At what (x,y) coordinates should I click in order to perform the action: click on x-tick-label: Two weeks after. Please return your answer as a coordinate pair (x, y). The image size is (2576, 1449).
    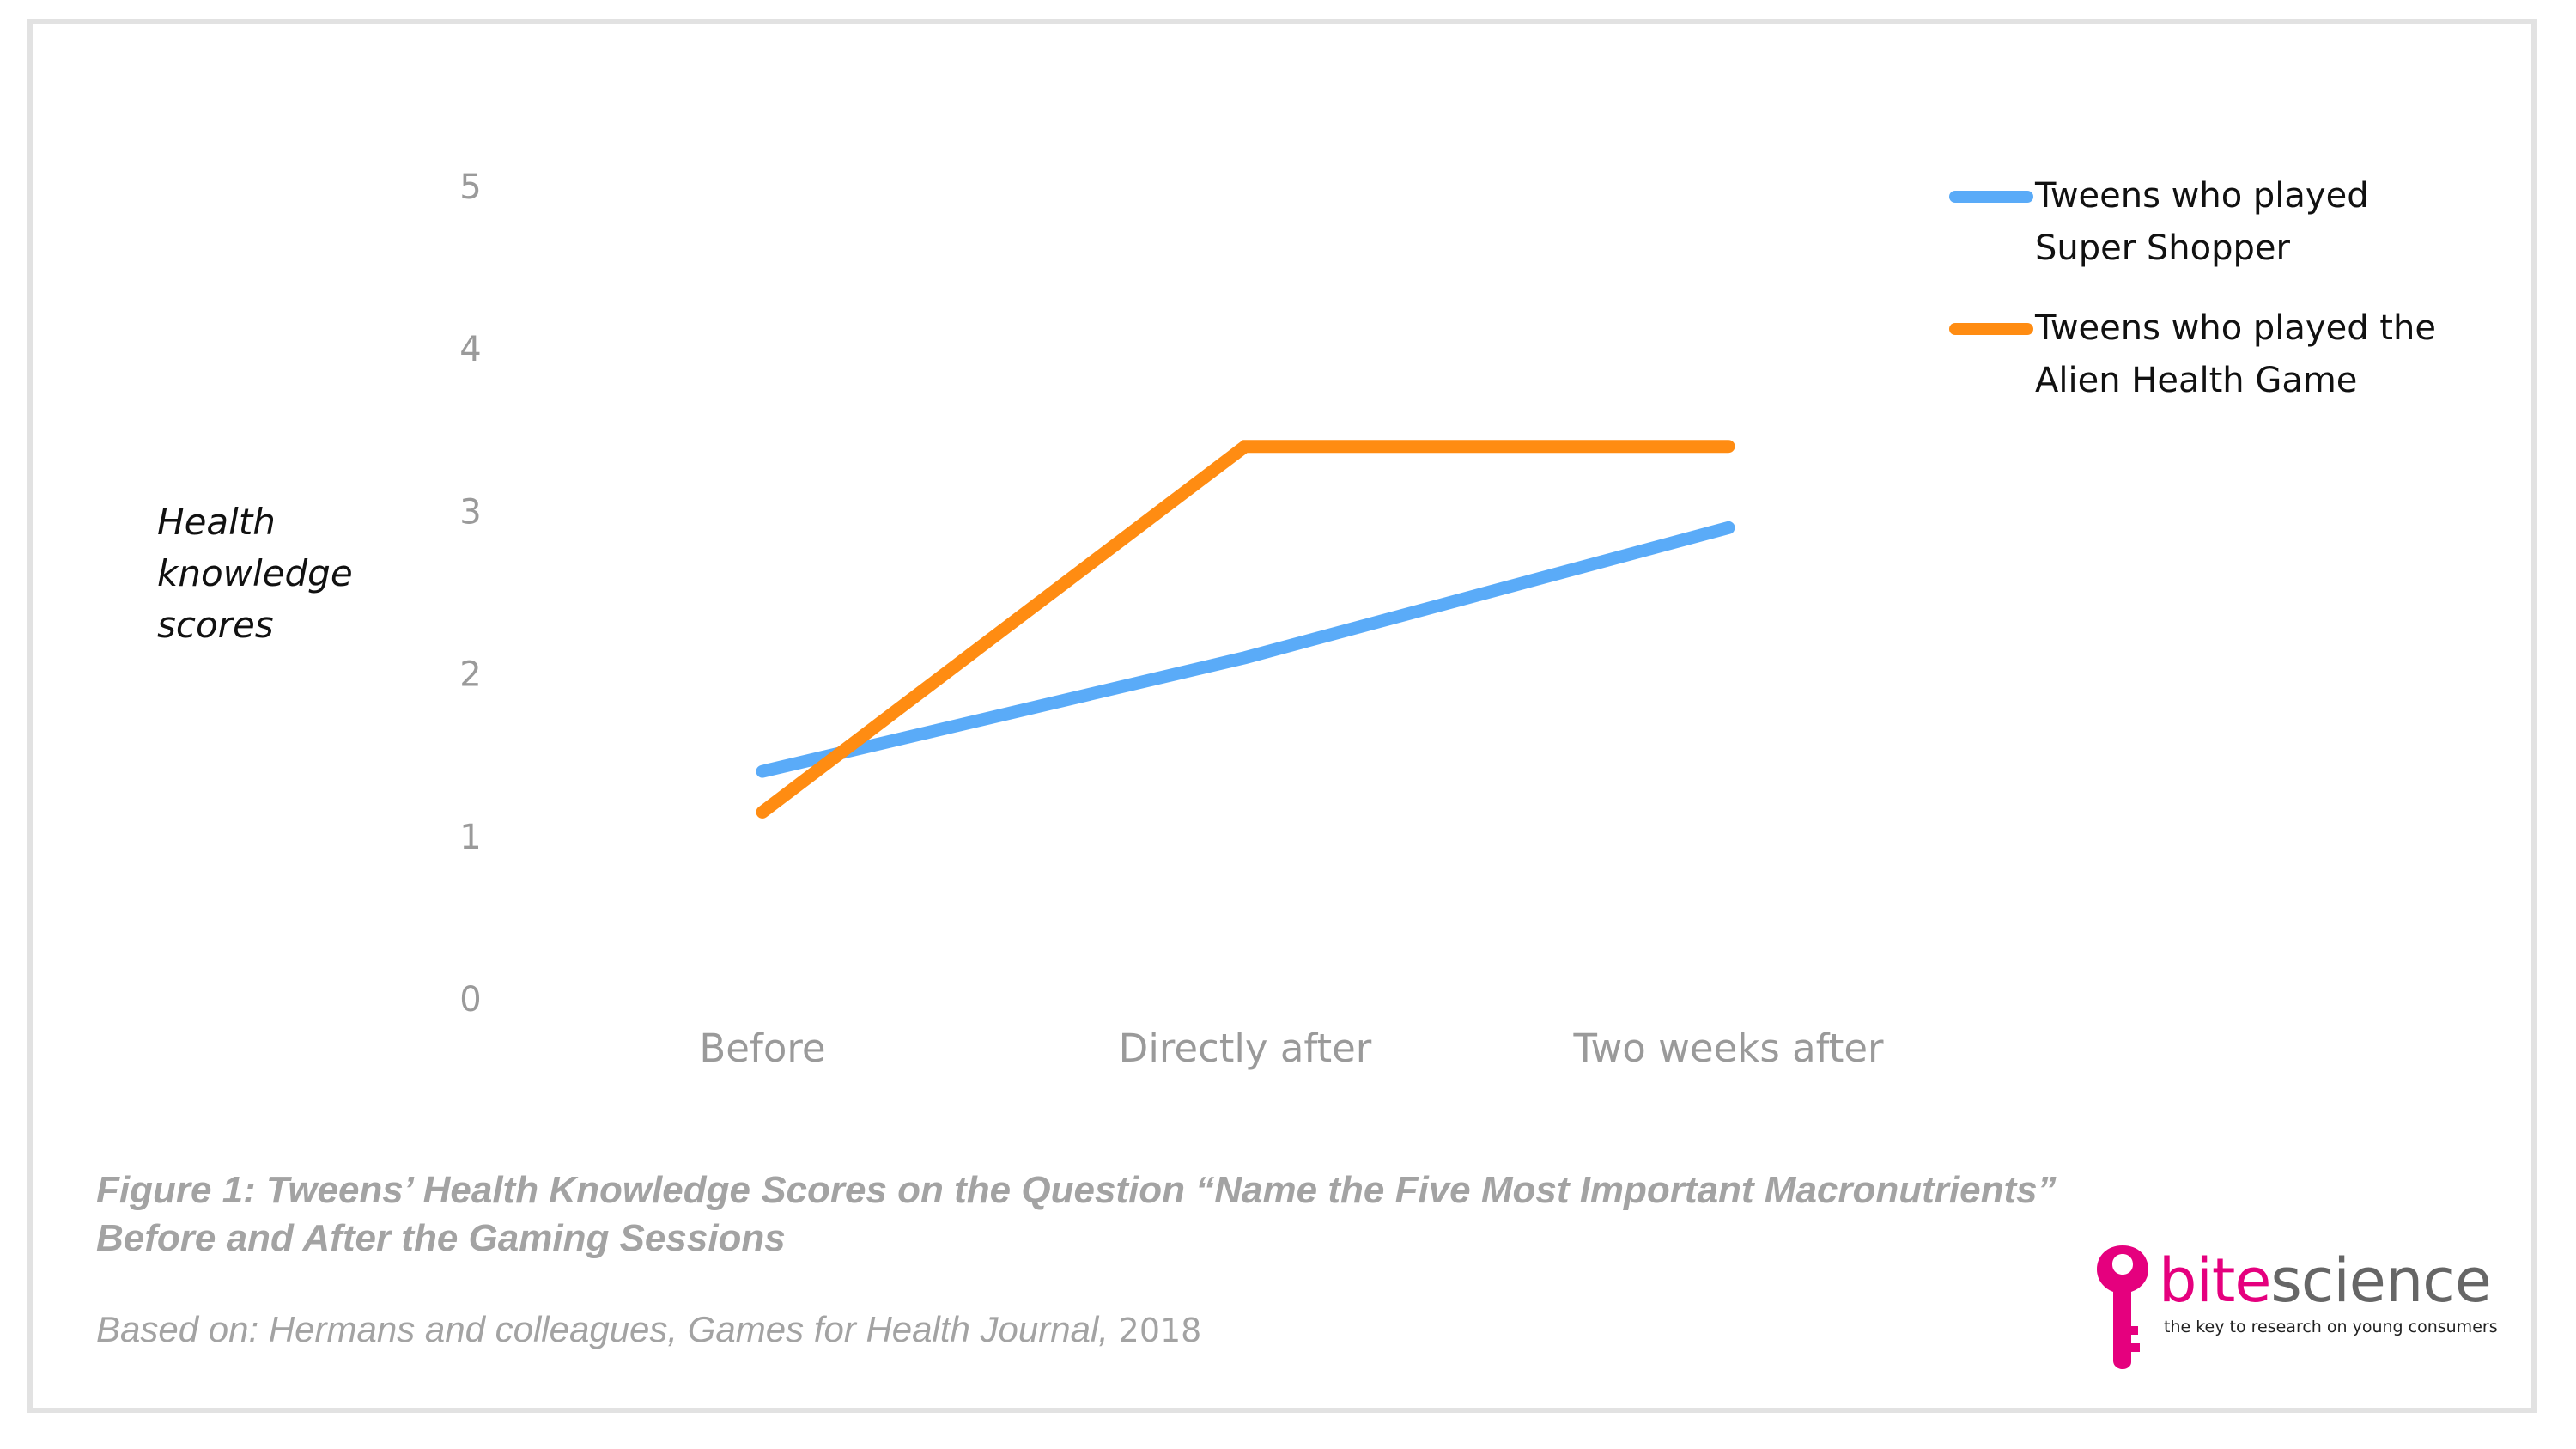
    Looking at the image, I should click on (1728, 1048).